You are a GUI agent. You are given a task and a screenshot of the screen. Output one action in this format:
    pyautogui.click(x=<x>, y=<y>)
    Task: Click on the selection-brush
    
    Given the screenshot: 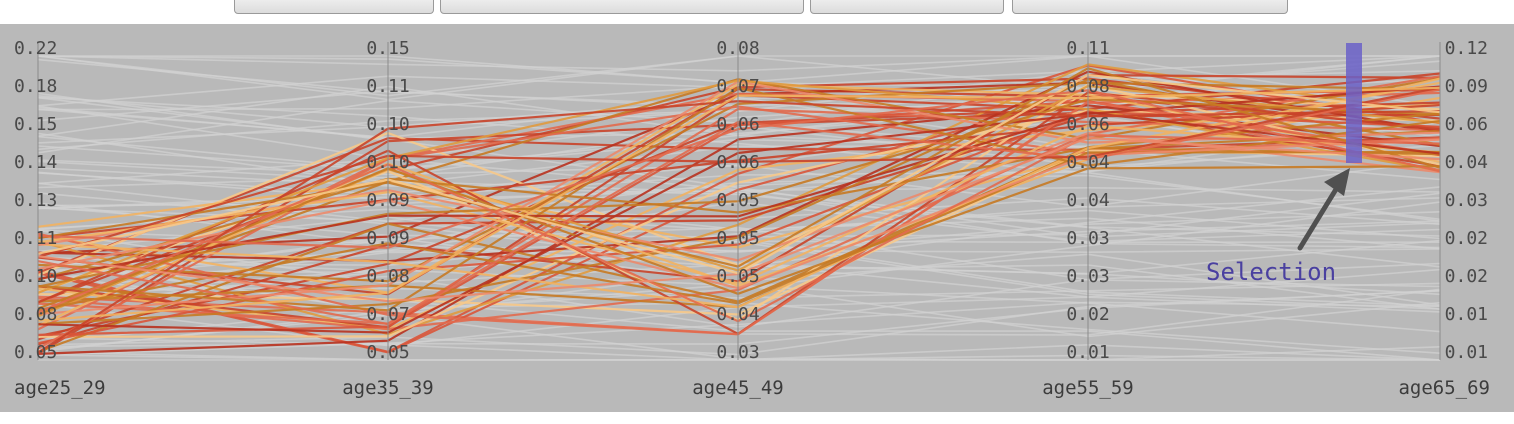 What is the action you would take?
    pyautogui.click(x=1354, y=103)
    